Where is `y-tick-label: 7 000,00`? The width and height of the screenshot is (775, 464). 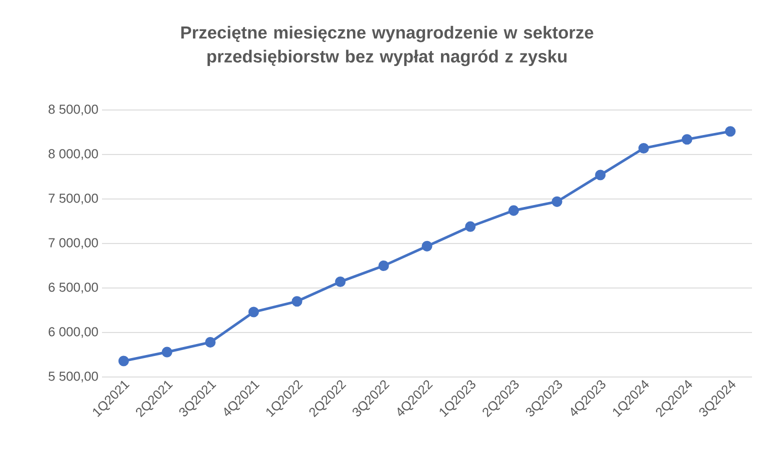 y-tick-label: 7 000,00 is located at coordinates (73, 243).